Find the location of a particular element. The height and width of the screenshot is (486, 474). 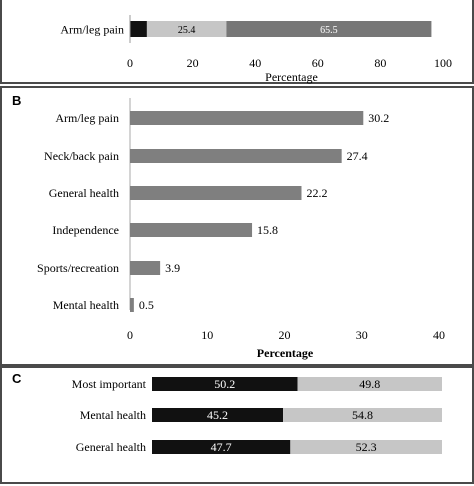

x-tick-label: 100 is located at coordinates (443, 63).